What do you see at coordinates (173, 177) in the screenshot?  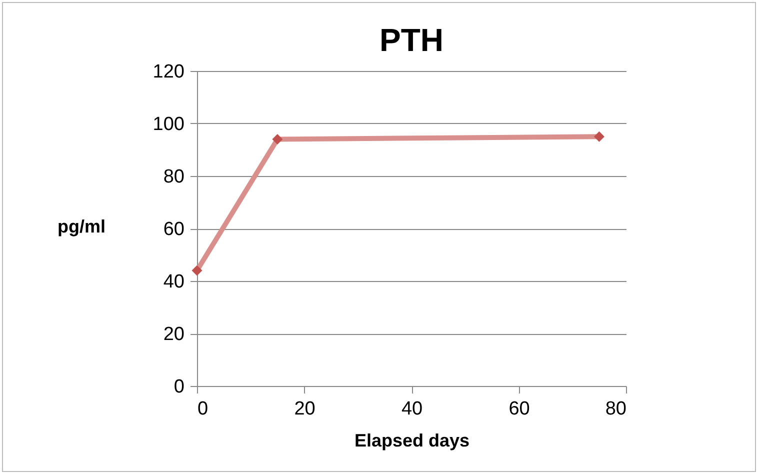 I see `y-tick-label: 80` at bounding box center [173, 177].